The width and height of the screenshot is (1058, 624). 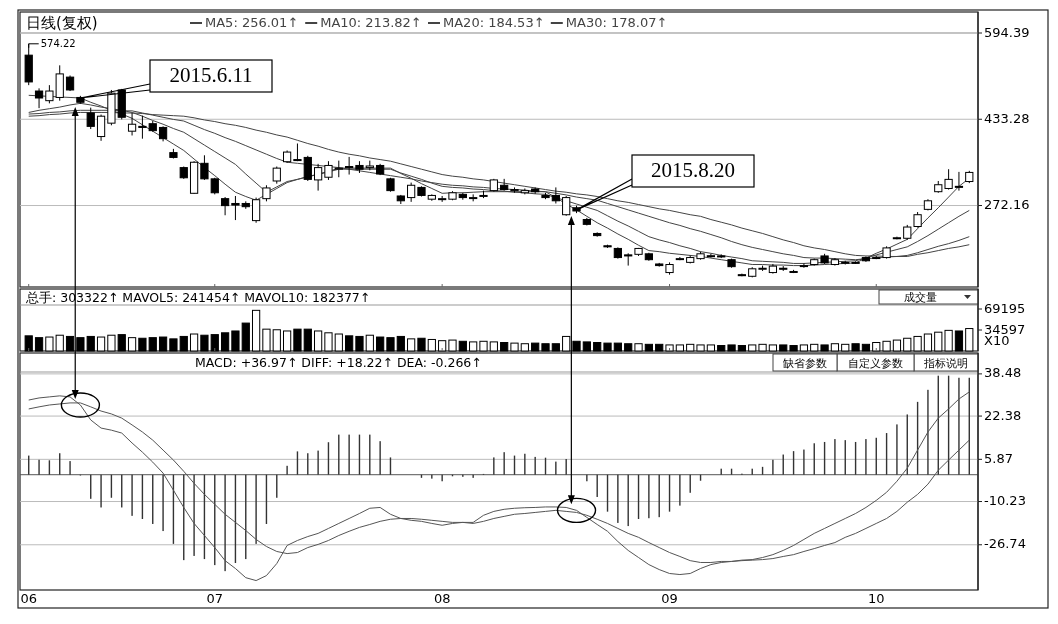 What do you see at coordinates (1007, 205) in the screenshot?
I see `y-tick-label: 272.16` at bounding box center [1007, 205].